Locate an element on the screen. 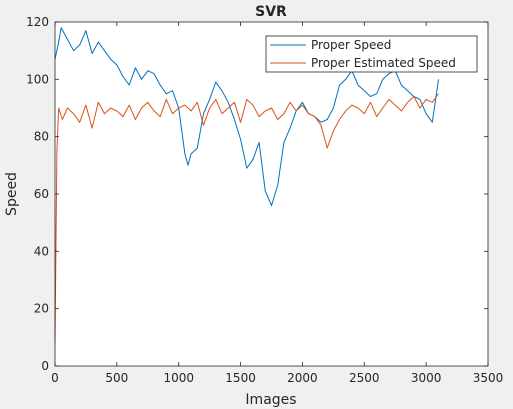 This screenshot has width=513, height=409. x-axis-label: Images is located at coordinates (270, 400).